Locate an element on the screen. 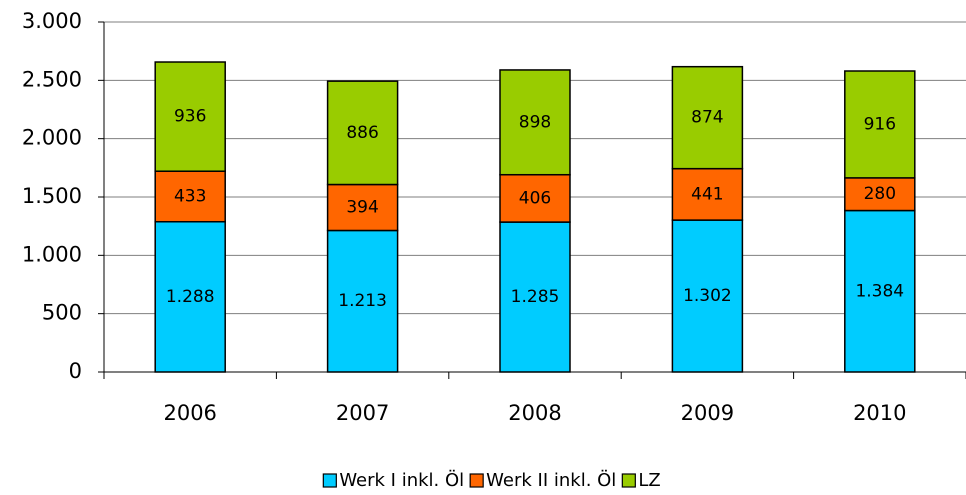 This screenshot has width=966, height=495. value-label: 916 is located at coordinates (880, 124).